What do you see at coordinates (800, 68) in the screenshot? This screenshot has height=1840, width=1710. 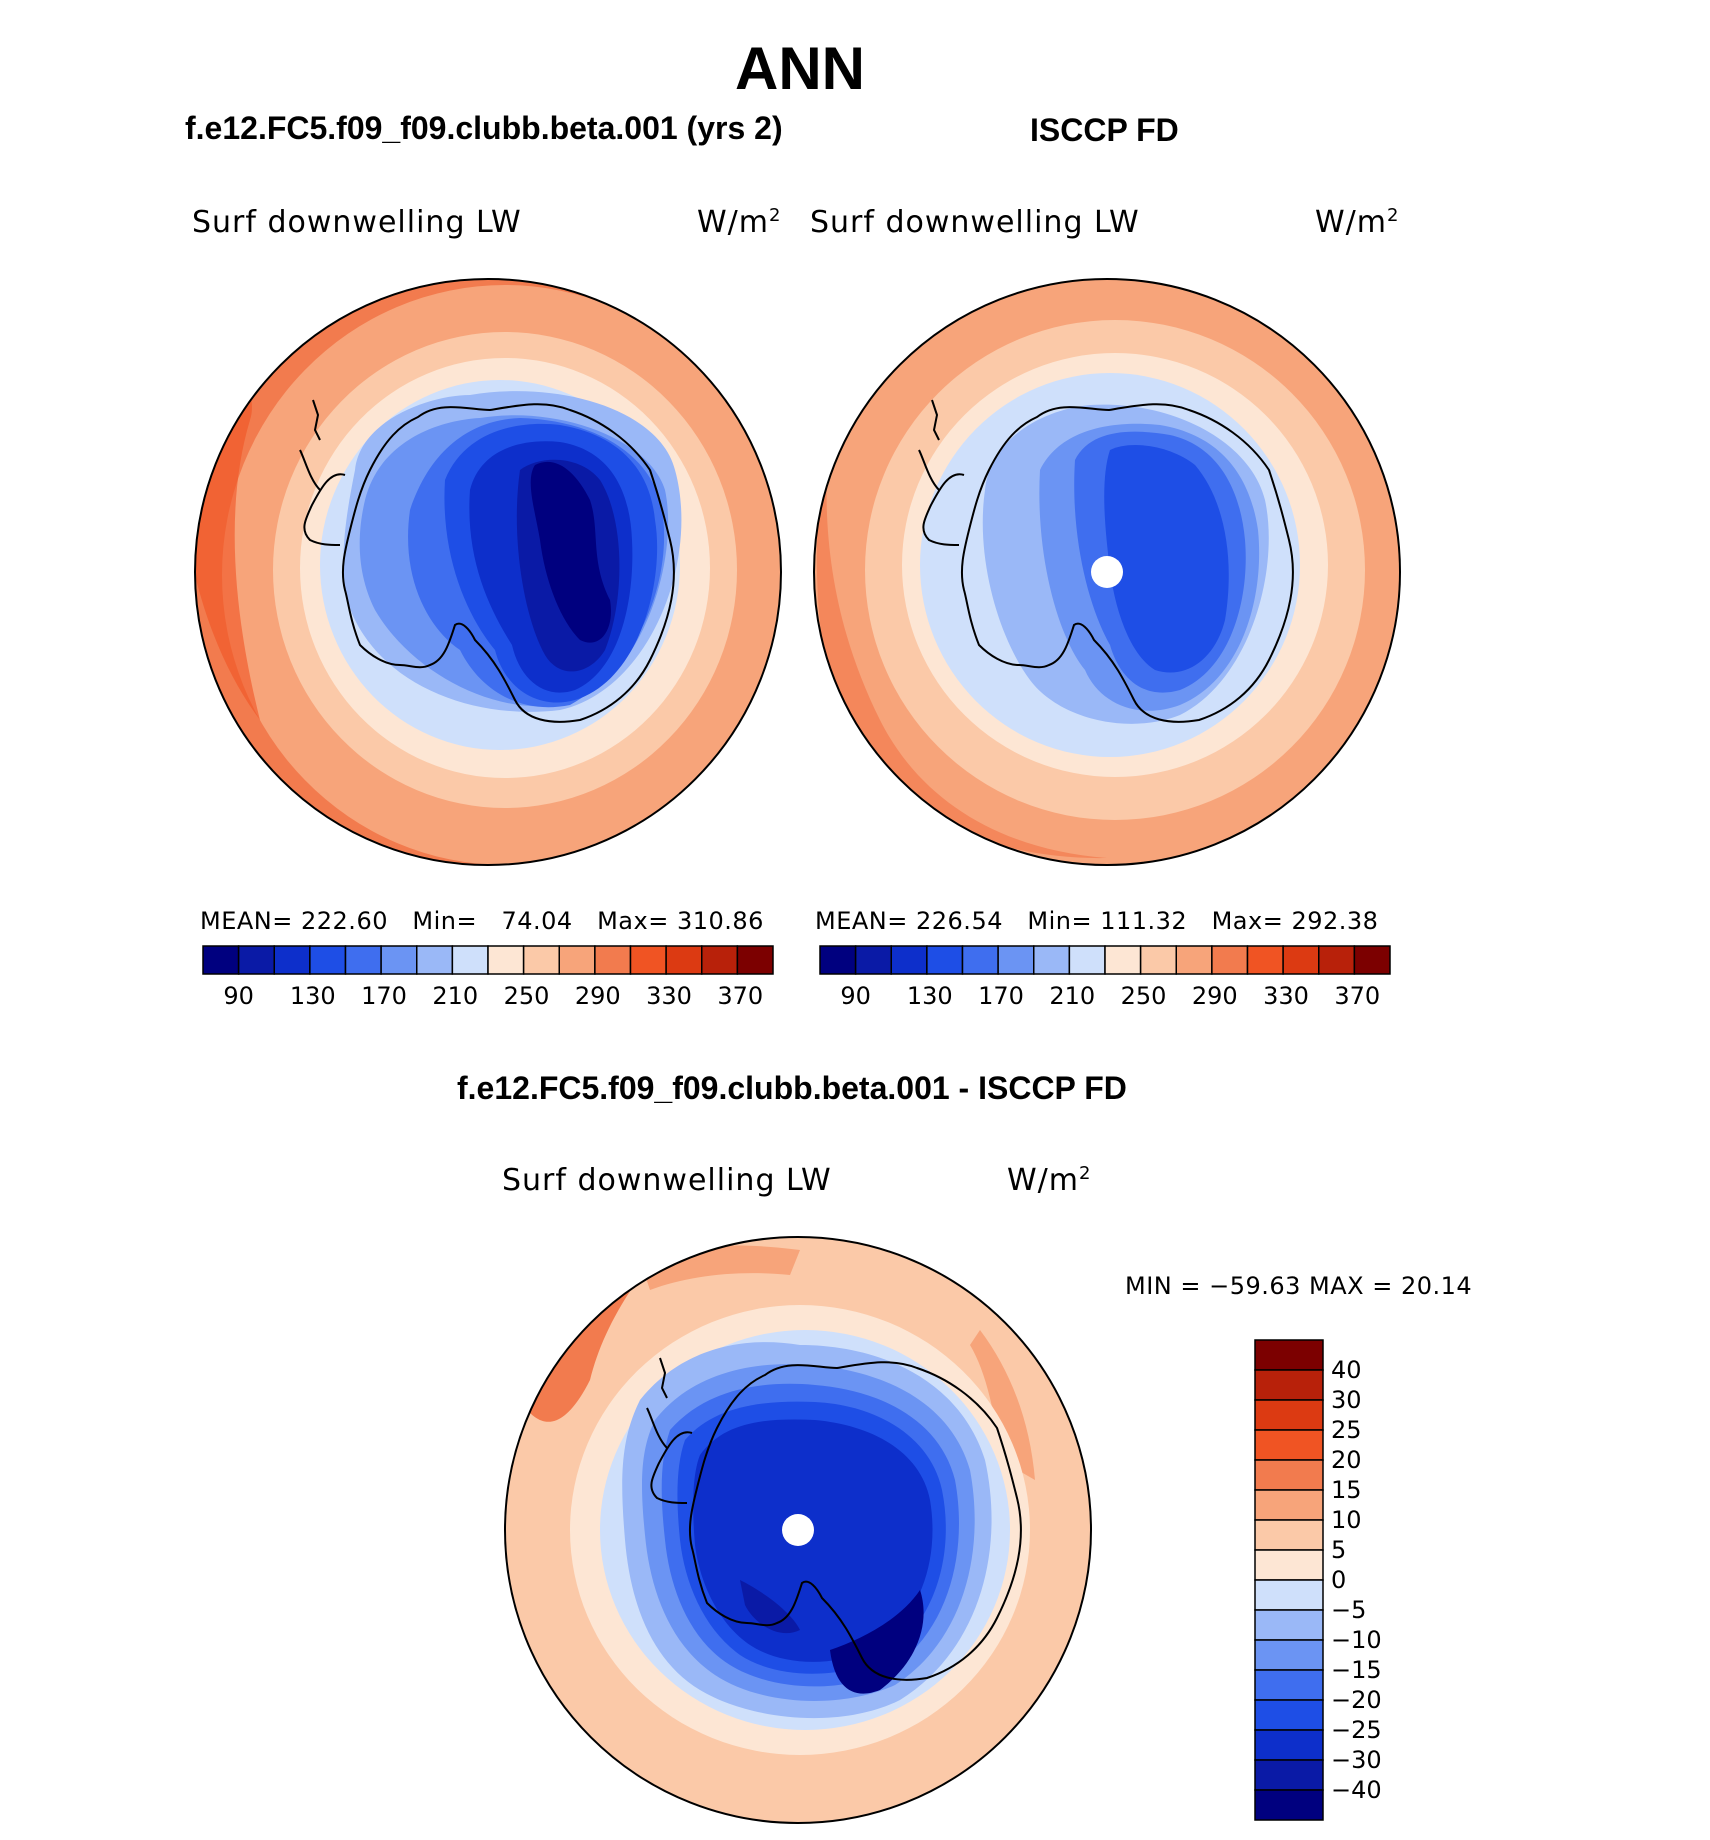 I see `figure-title: ANN` at bounding box center [800, 68].